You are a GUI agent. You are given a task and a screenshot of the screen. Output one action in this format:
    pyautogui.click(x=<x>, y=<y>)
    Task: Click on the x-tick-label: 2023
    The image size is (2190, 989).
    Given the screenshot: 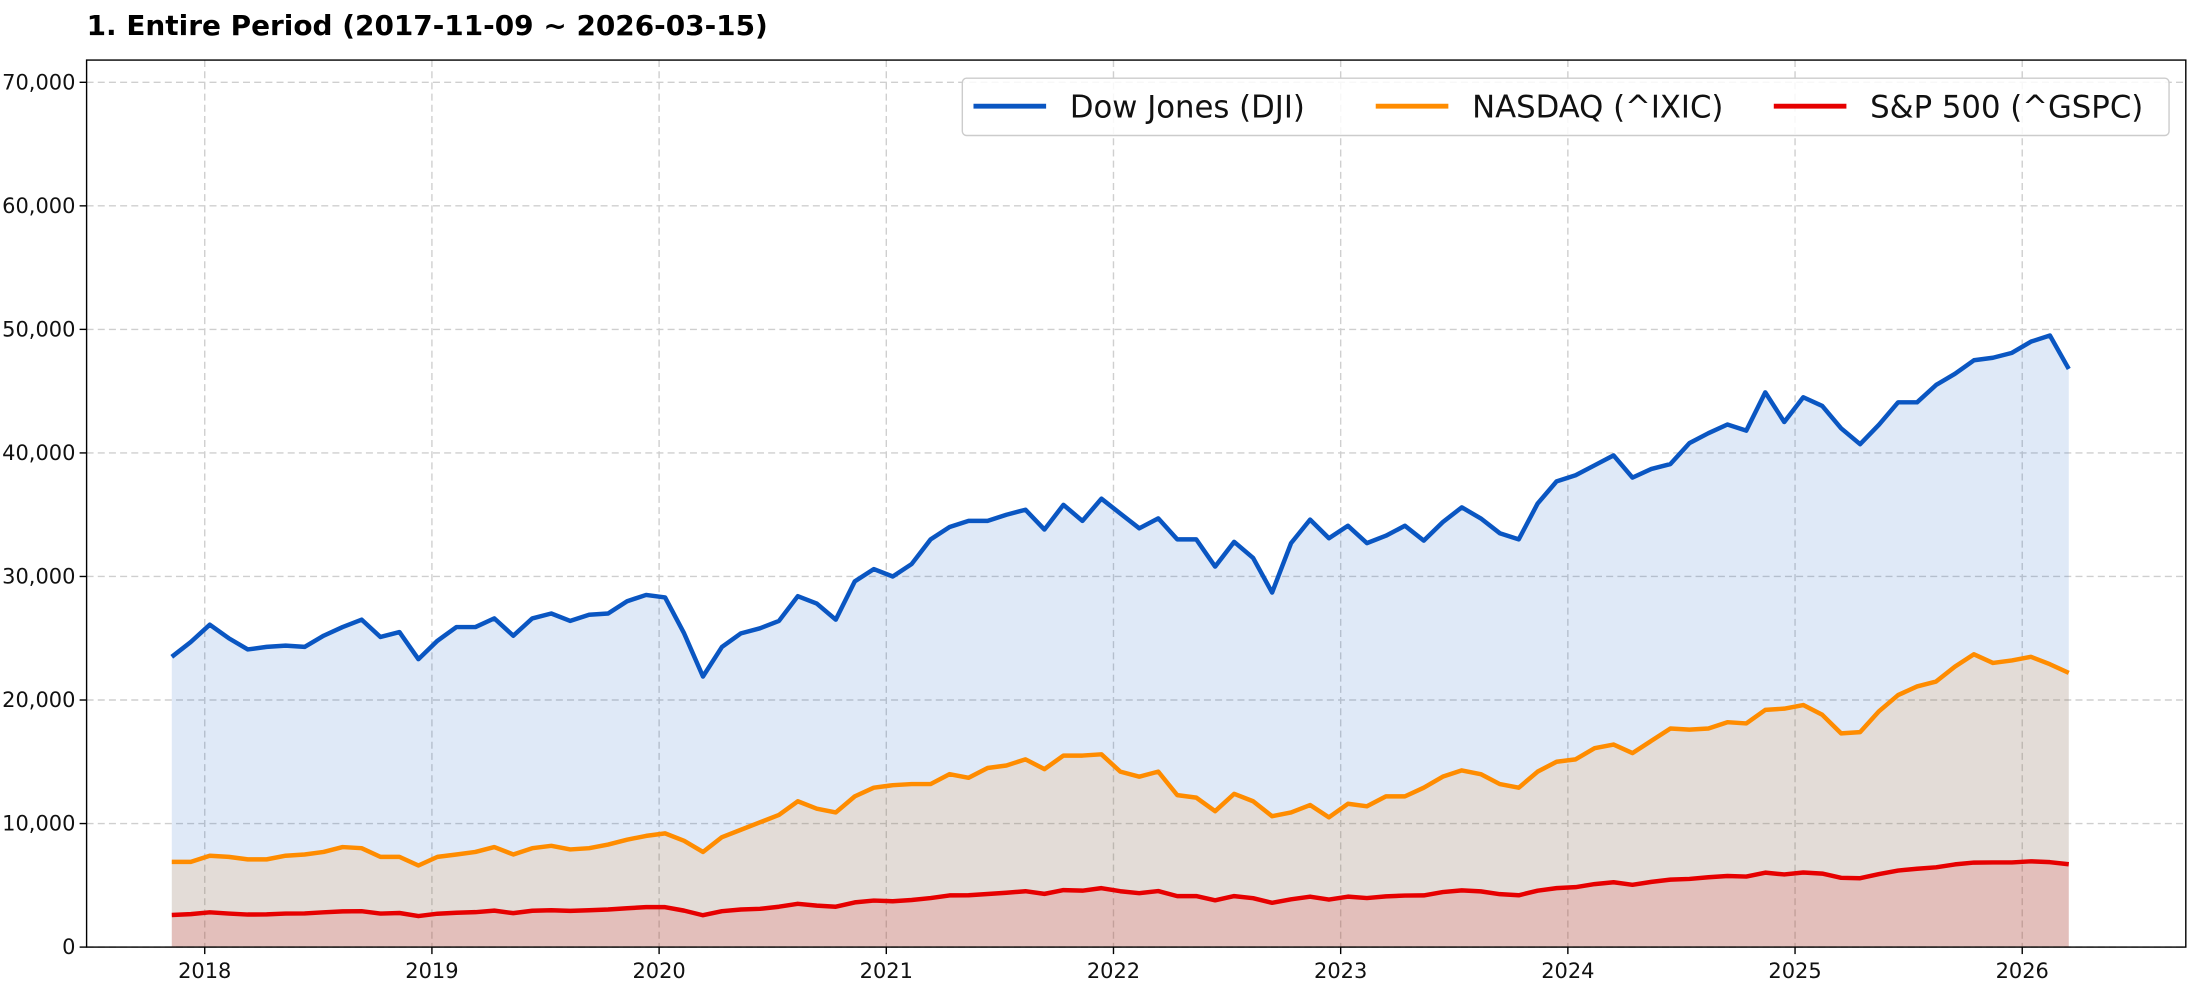 What is the action you would take?
    pyautogui.click(x=1340, y=971)
    